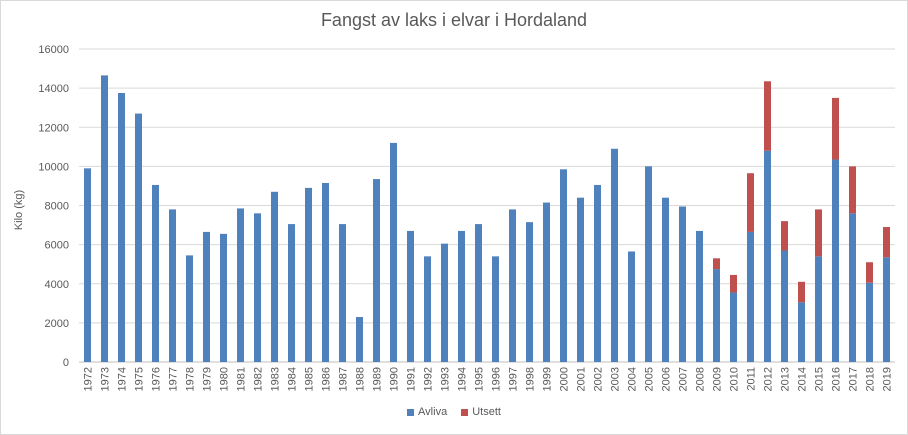 Image resolution: width=908 pixels, height=435 pixels. I want to click on bar-avliva-1994, so click(461, 296).